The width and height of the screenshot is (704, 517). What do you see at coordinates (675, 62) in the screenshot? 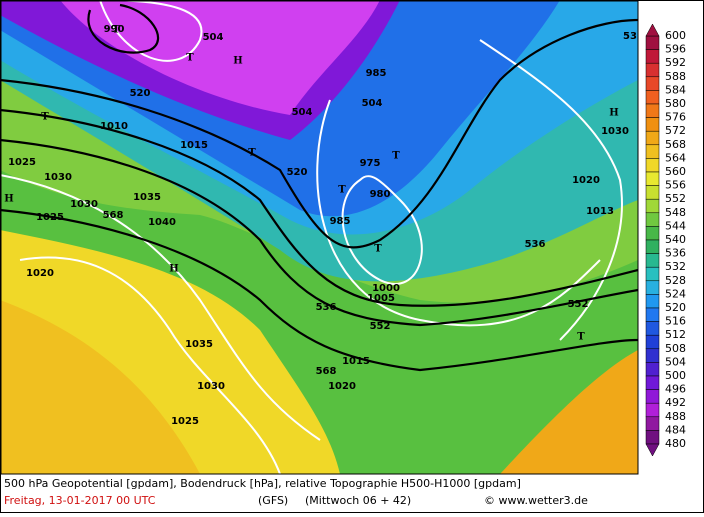
I see `colorbar-label: 592` at bounding box center [675, 62].